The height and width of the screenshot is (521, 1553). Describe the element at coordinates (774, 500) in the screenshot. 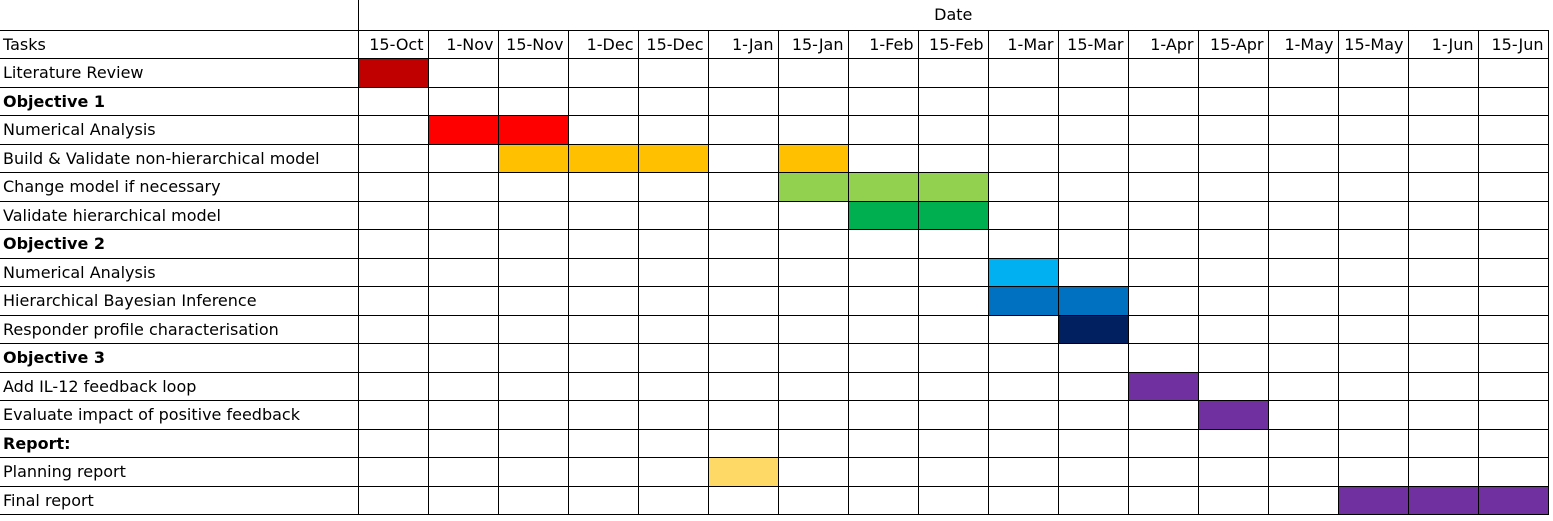

I see `task-row: Final report` at that location.